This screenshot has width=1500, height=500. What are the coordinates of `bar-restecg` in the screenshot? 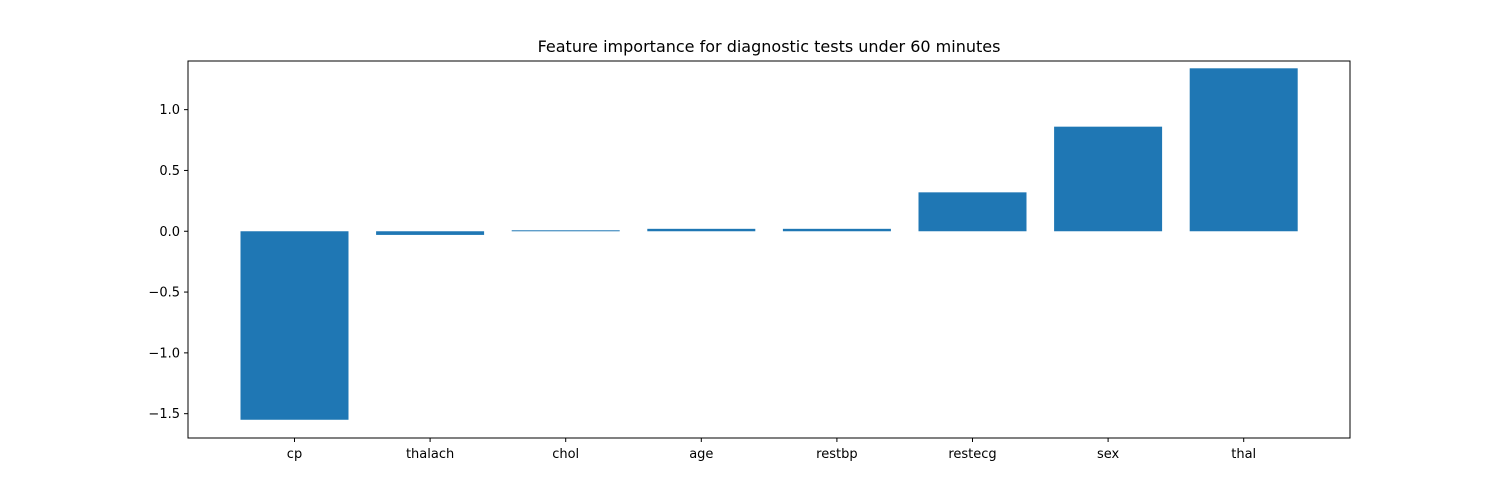 It's located at (972, 212).